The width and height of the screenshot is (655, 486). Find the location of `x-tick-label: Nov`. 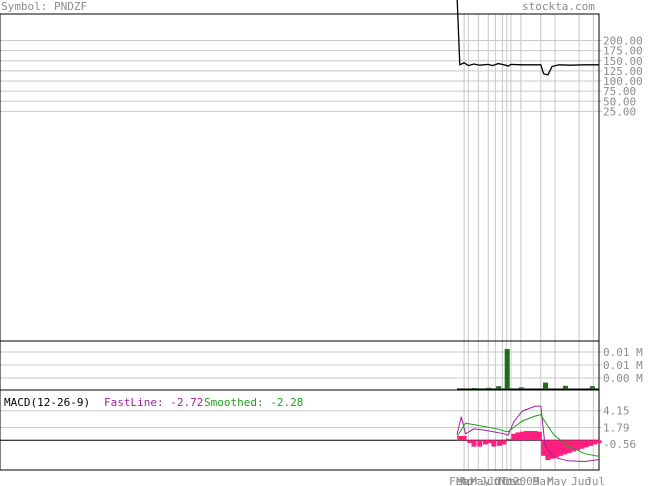

x-tick-label: Nov is located at coordinates (509, 480).